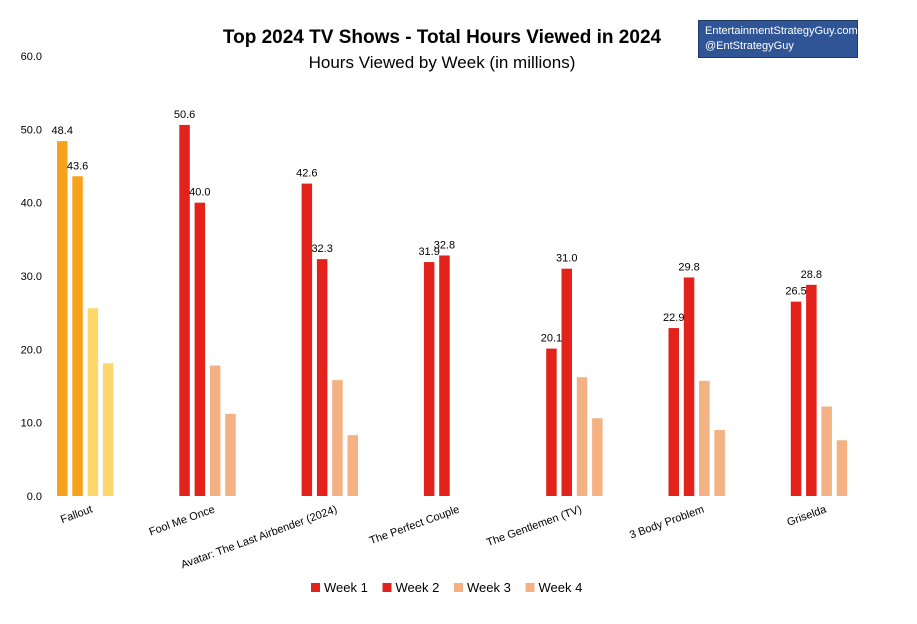  Describe the element at coordinates (749, 46) in the screenshot. I see `brand-handle: @EntStrategyGuy` at that location.